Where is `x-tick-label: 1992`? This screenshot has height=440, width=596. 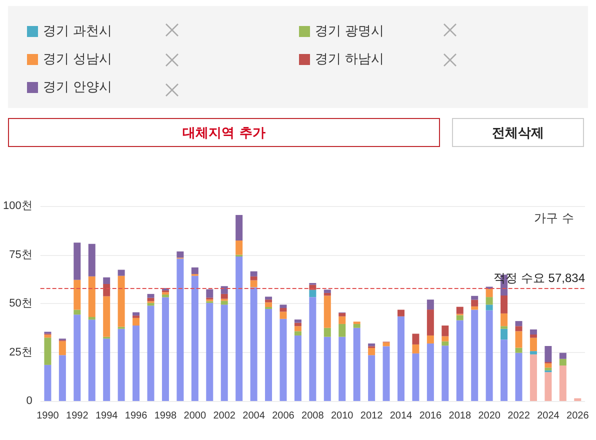 x-tick-label: 1992 is located at coordinates (77, 416).